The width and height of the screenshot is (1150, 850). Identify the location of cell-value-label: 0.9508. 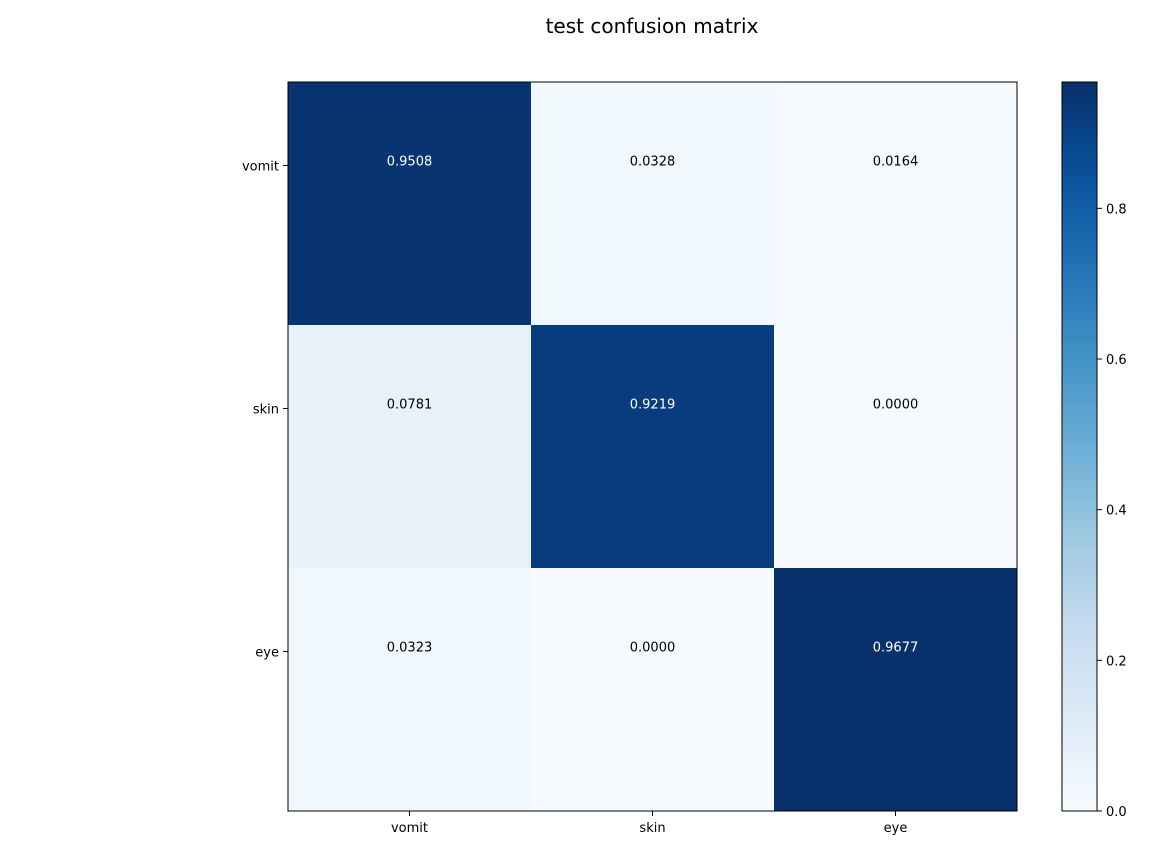
(410, 162).